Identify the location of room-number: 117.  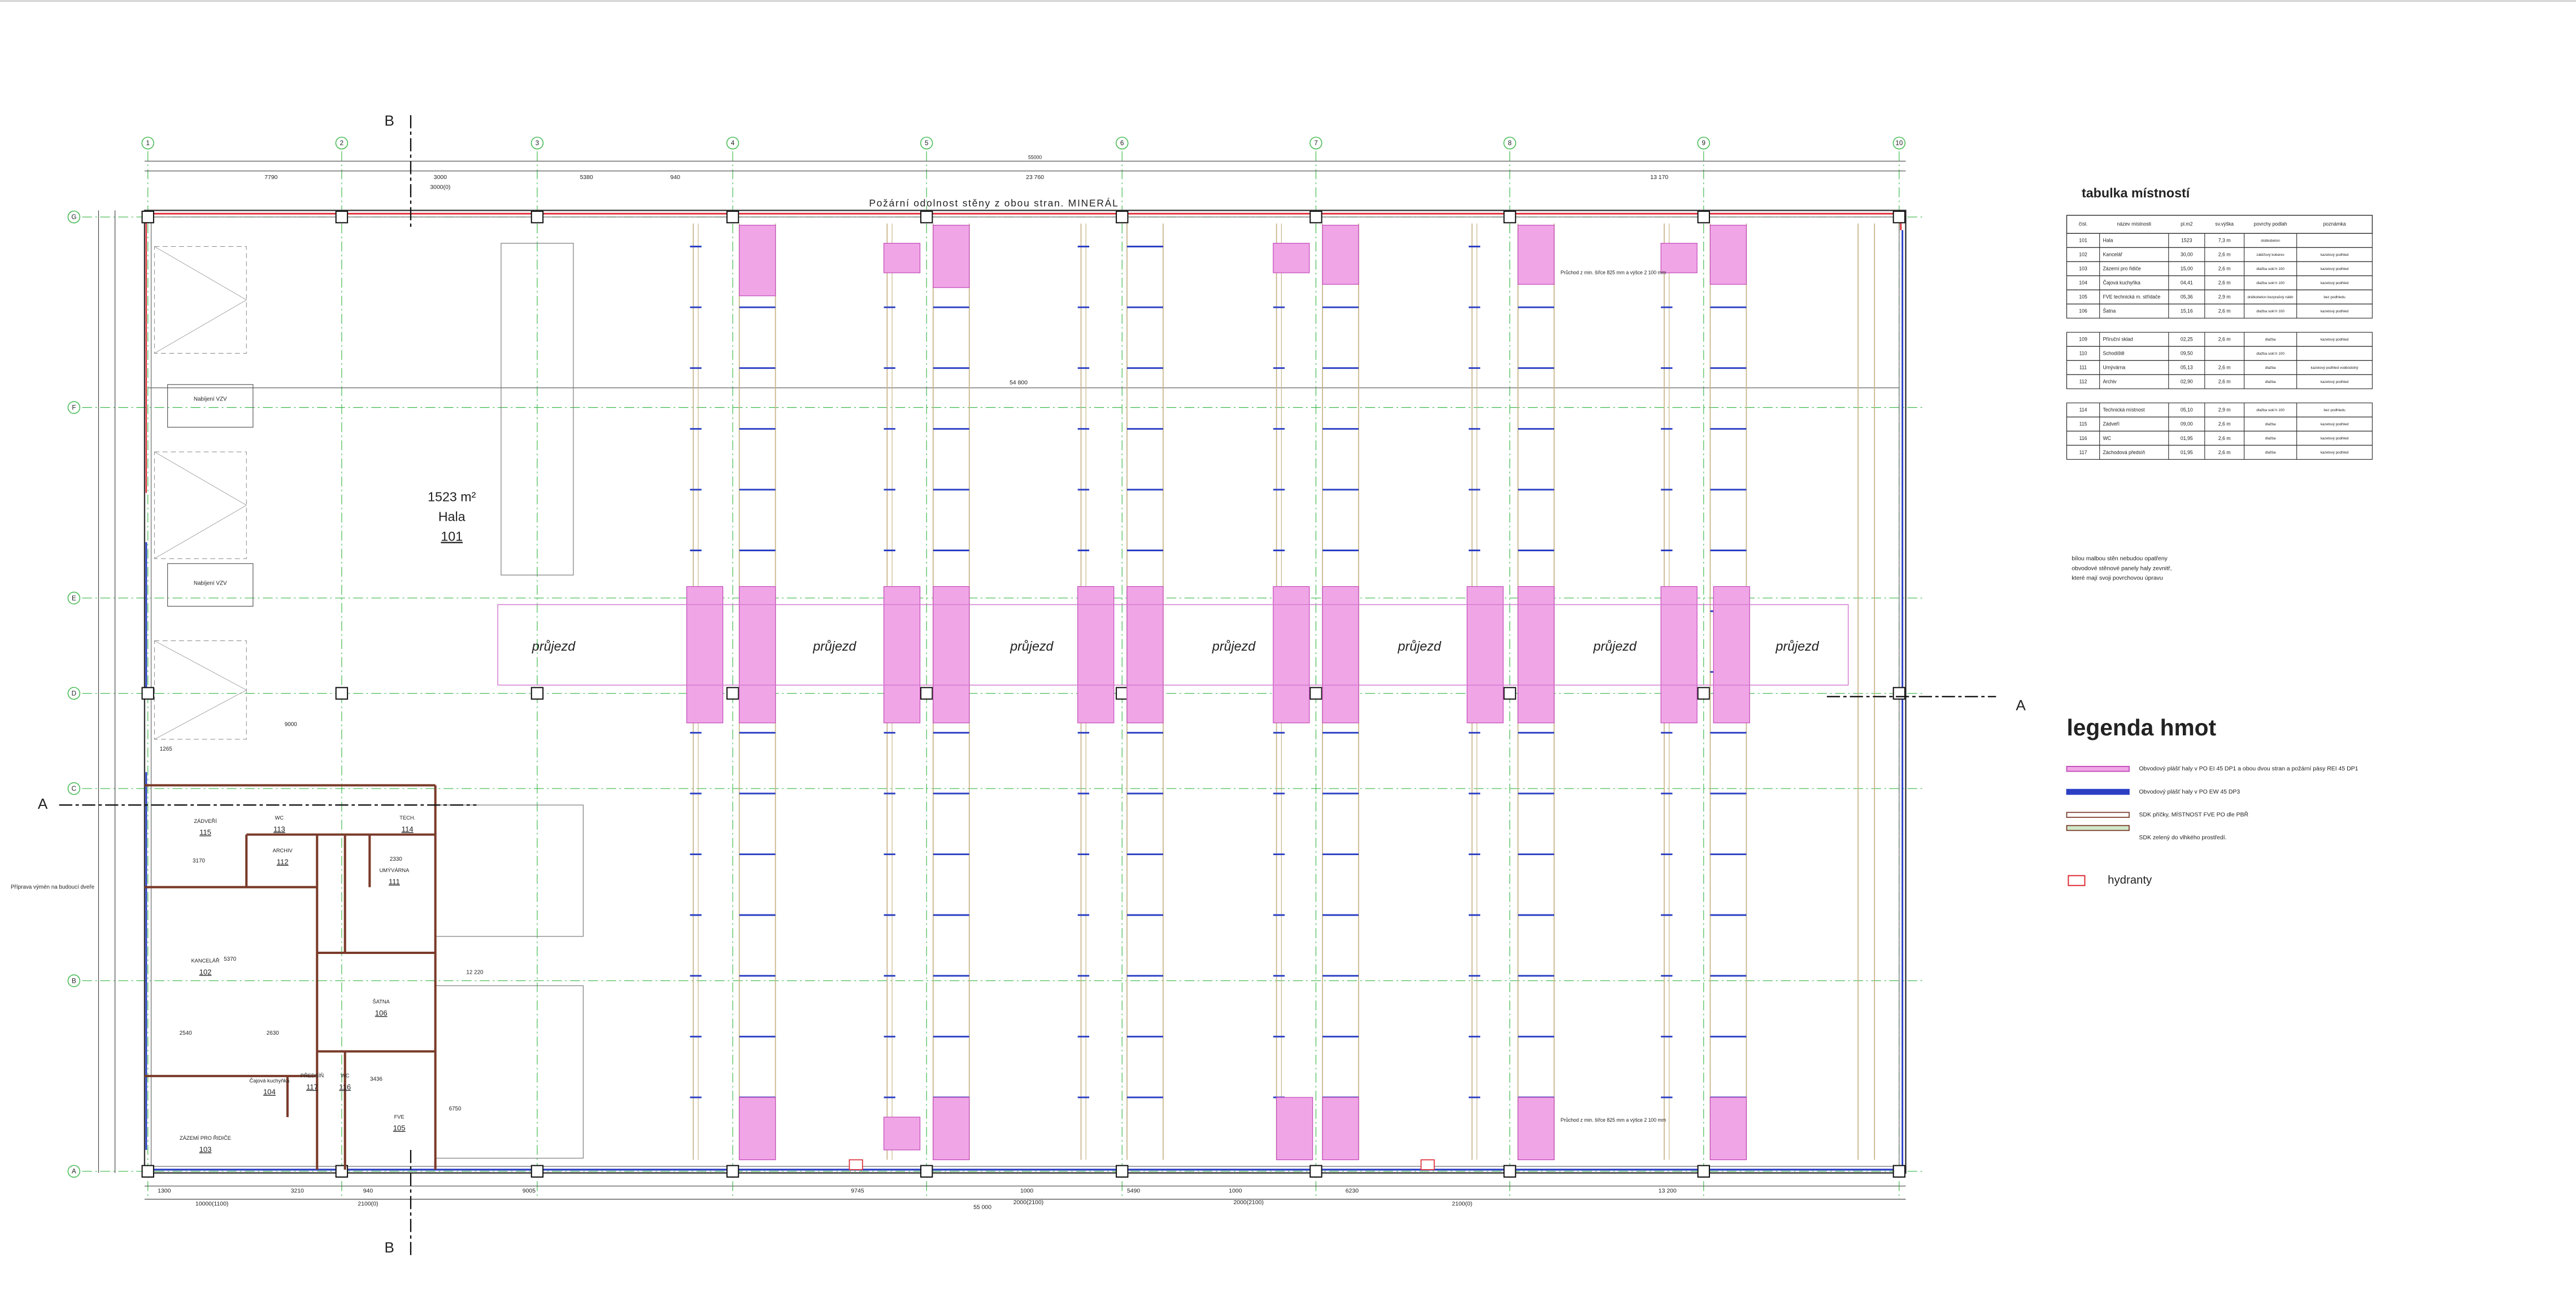
(312, 1087).